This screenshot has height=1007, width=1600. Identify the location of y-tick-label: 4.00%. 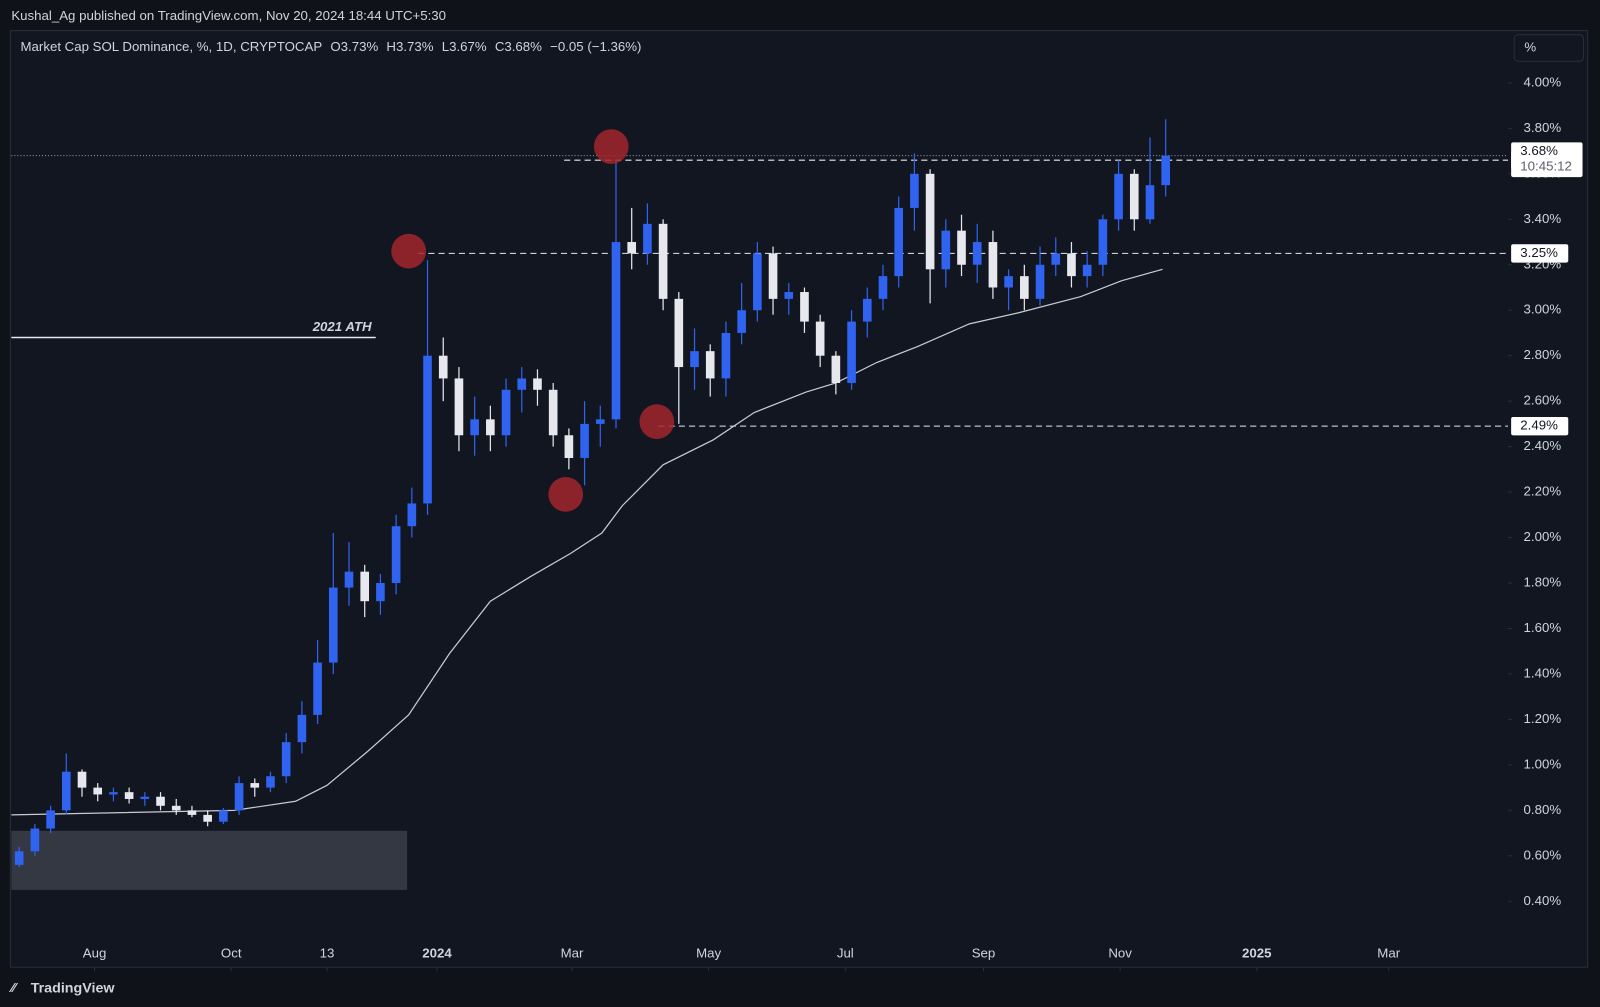
(1543, 81).